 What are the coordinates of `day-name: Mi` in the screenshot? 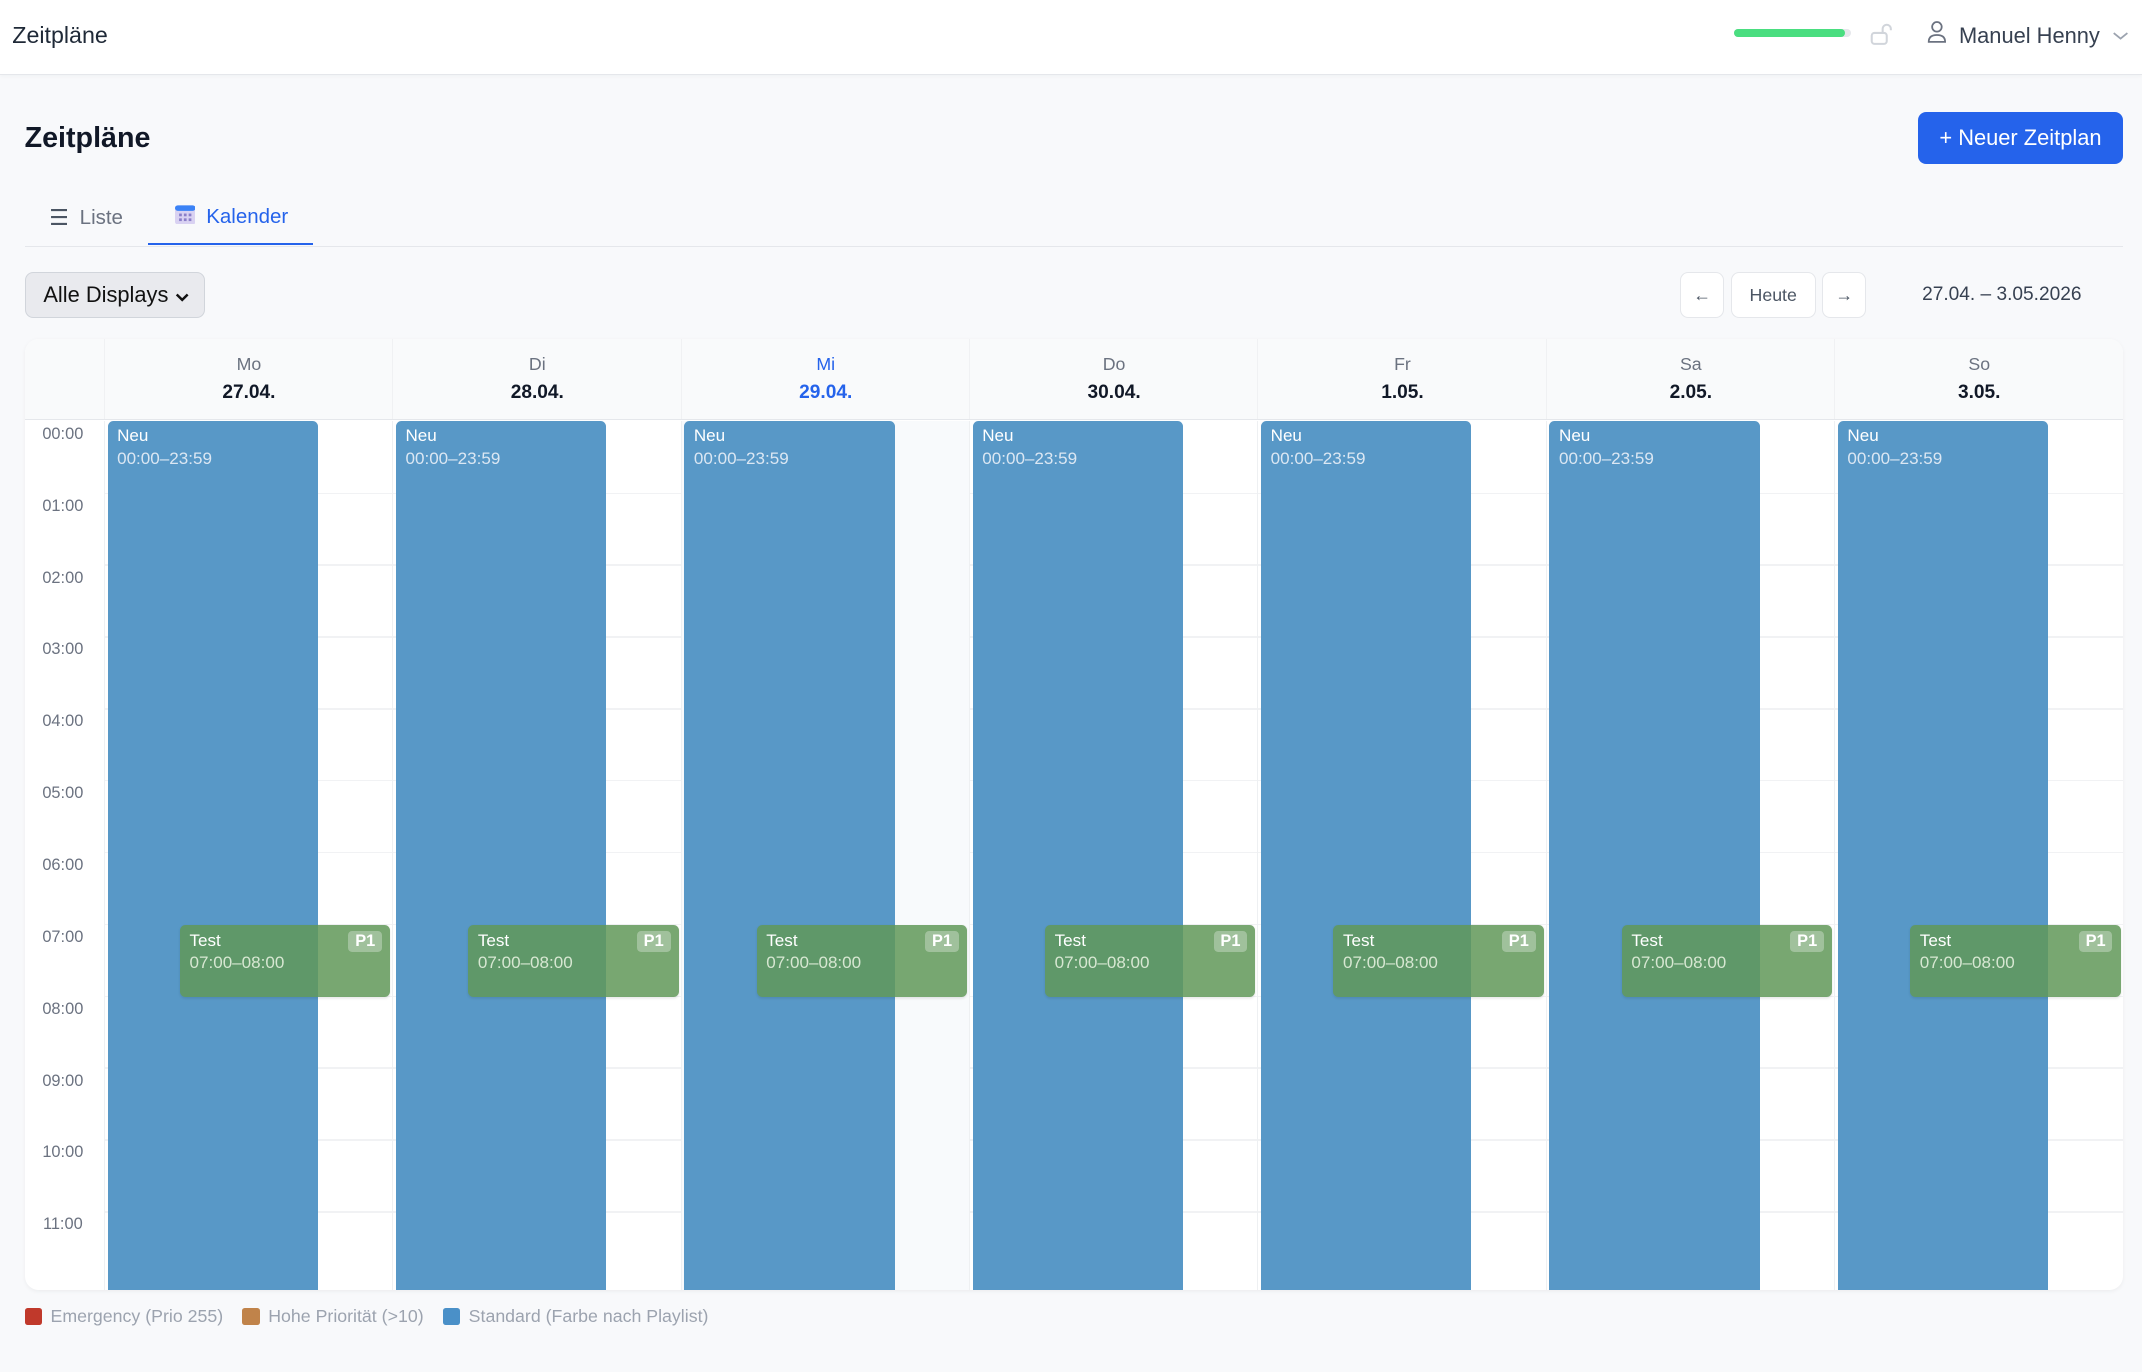 It's located at (826, 363).